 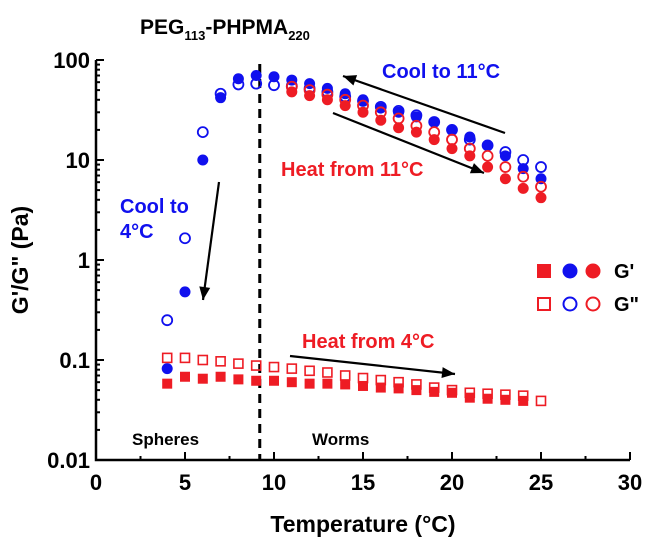 What do you see at coordinates (340, 439) in the screenshot?
I see `region-label-worms: Worms` at bounding box center [340, 439].